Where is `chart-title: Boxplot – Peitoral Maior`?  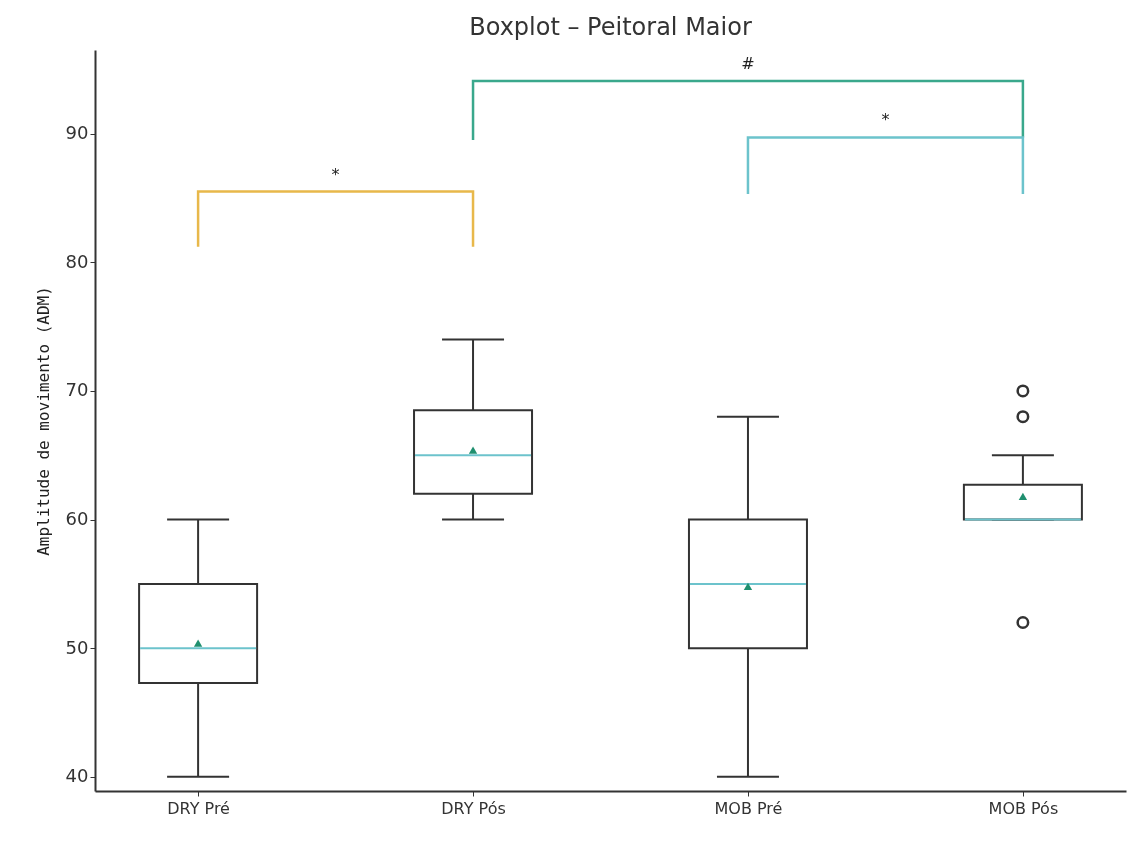 chart-title: Boxplot – Peitoral Maior is located at coordinates (610, 27).